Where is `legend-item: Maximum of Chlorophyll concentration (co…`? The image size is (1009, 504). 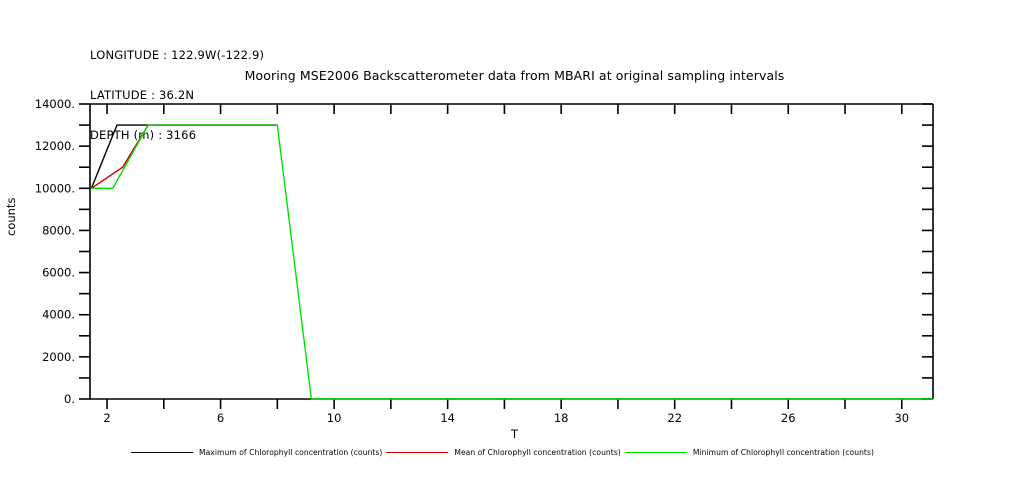
legend-item: Maximum of Chlorophyll concentration (co… is located at coordinates (258, 452).